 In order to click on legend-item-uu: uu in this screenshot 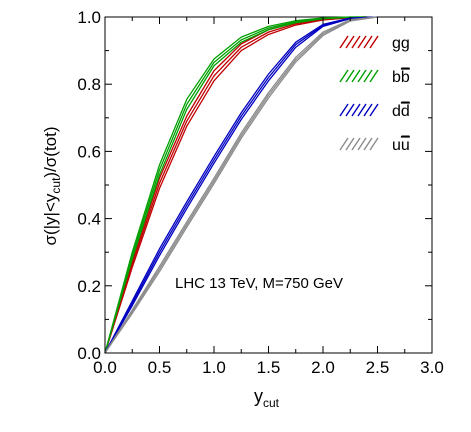, I will do `click(374, 144)`.